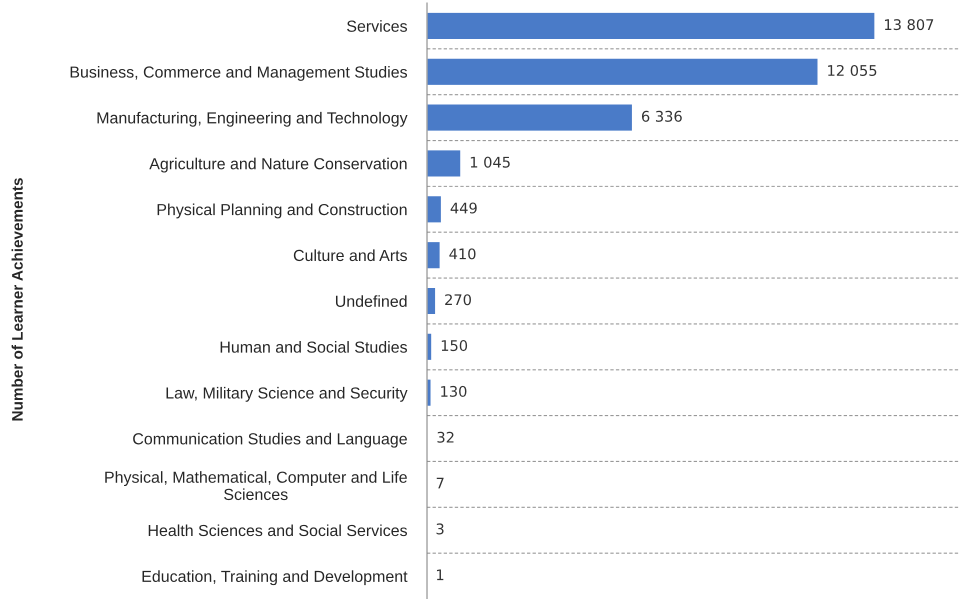 This screenshot has height=599, width=965. I want to click on y-tick-label: Services, so click(377, 26).